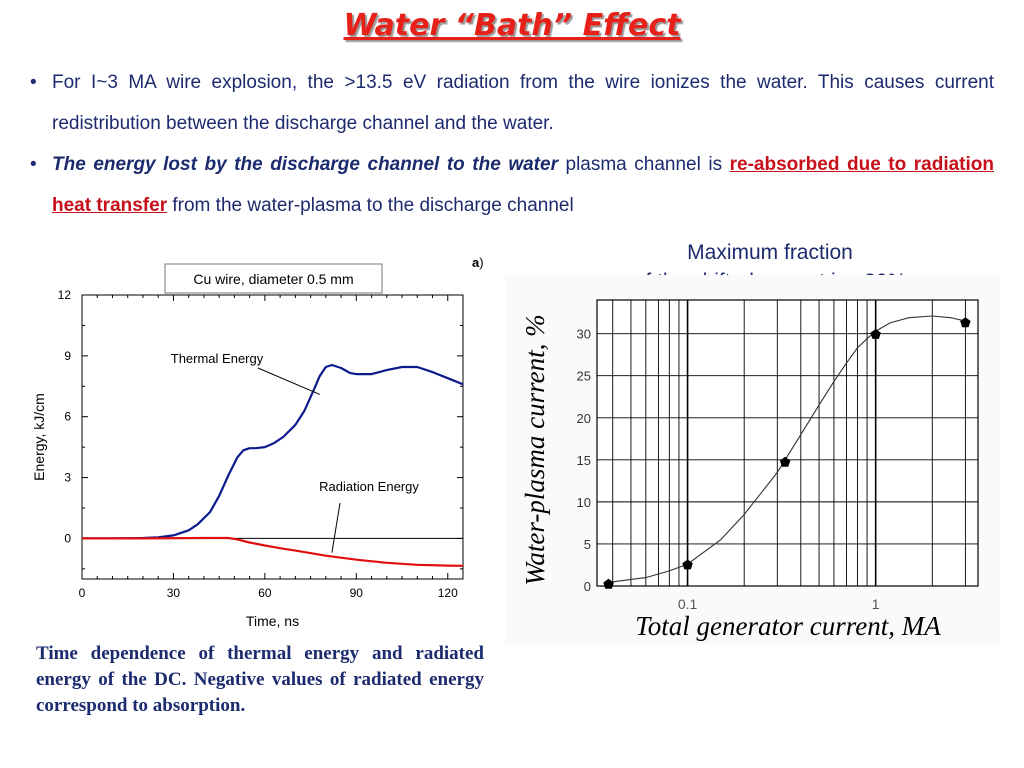  I want to click on y-tick-label: 9, so click(67, 356).